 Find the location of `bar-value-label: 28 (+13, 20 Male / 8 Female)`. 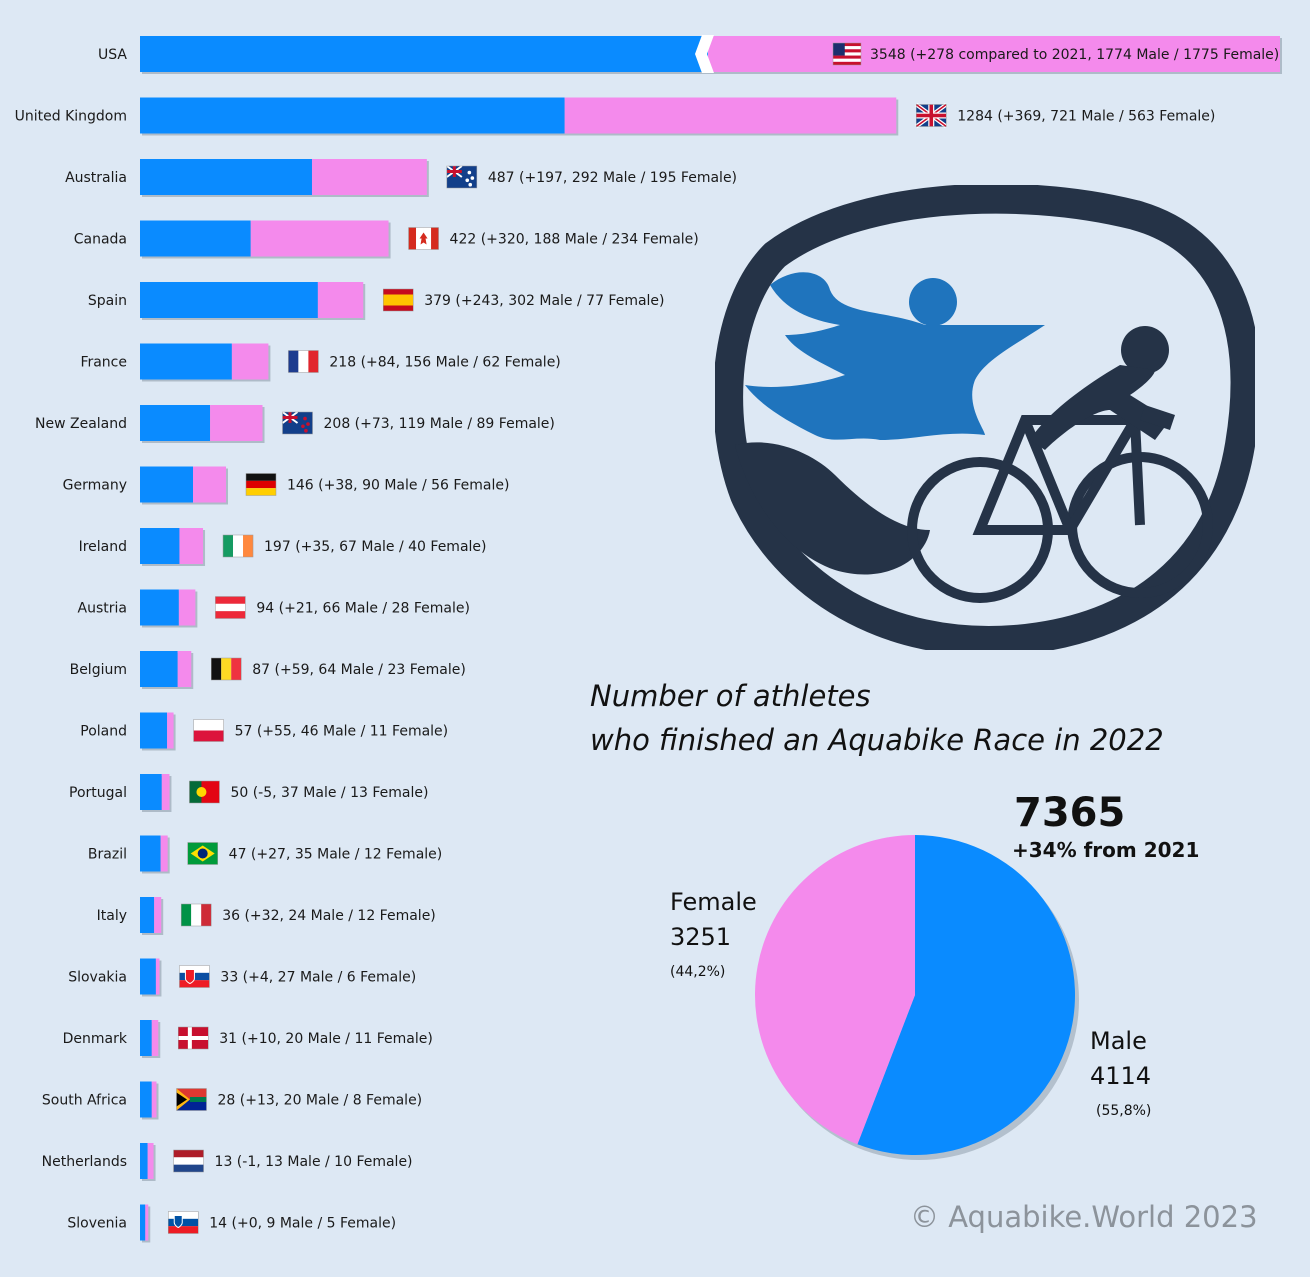

bar-value-label: 28 (+13, 20 Male / 8 Female) is located at coordinates (319, 1101).